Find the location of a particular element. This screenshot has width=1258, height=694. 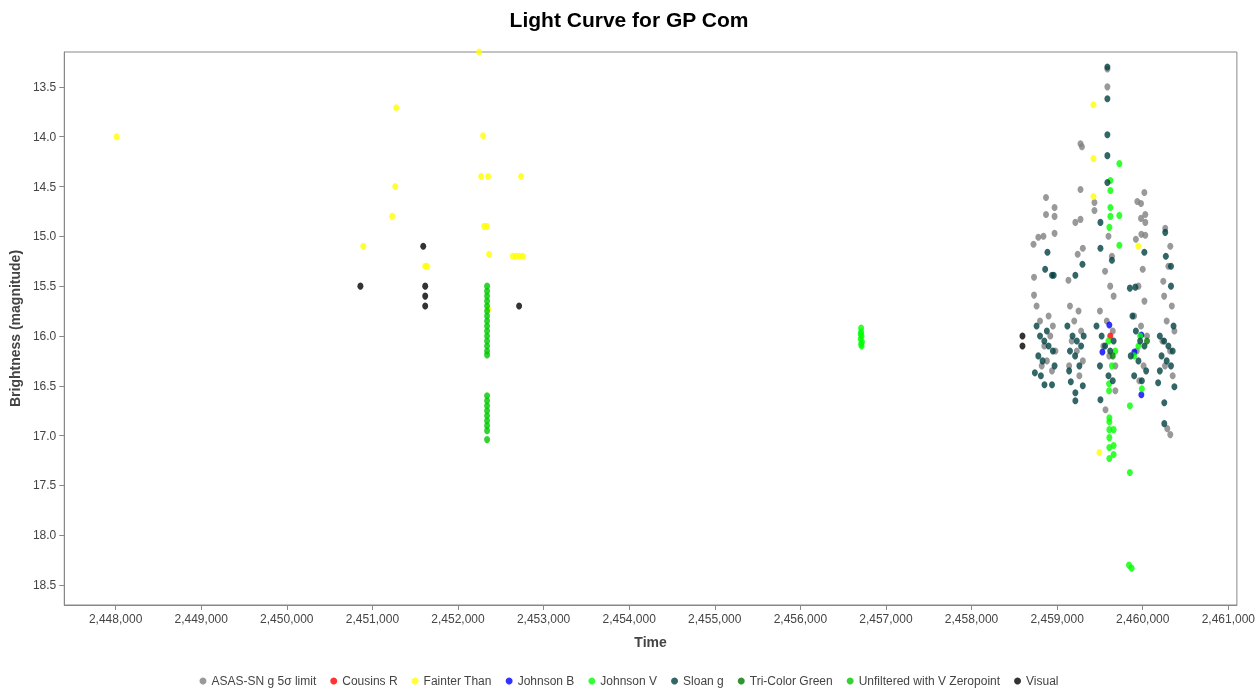

y-tick-label: 17.5 is located at coordinates (44, 485).